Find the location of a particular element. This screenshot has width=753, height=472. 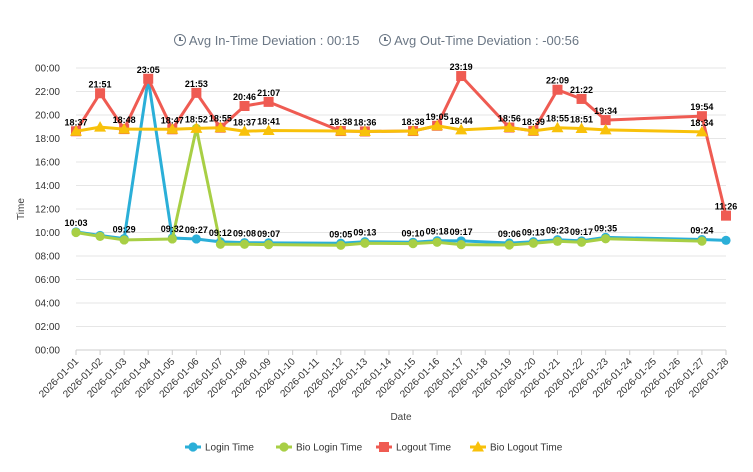

data-label: 18:52 is located at coordinates (196, 119).